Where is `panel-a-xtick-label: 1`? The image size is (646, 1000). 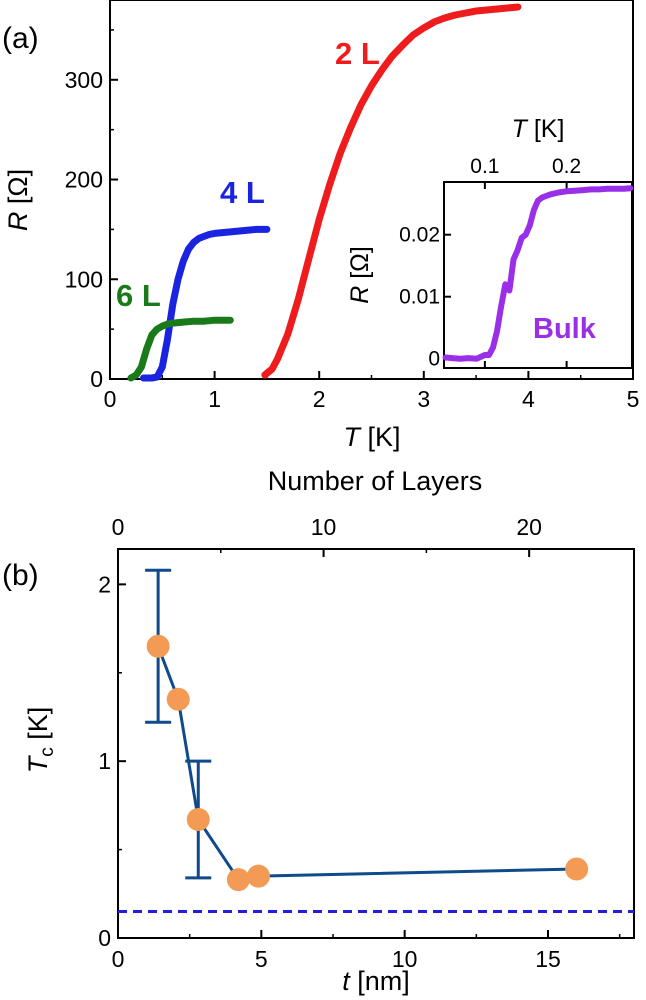
panel-a-xtick-label: 1 is located at coordinates (214, 399).